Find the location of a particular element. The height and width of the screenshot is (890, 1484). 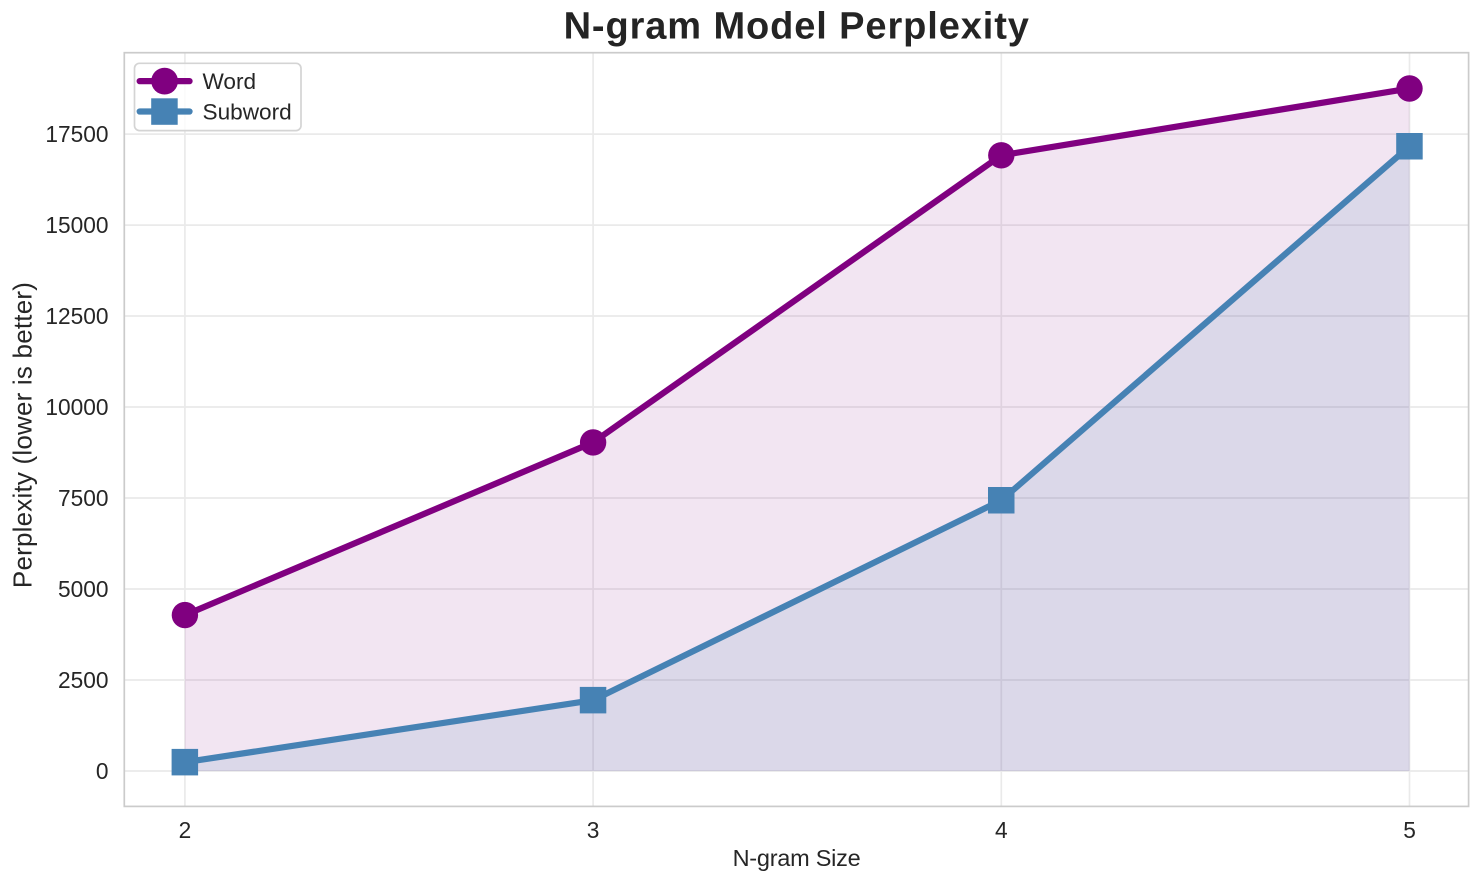

svg-text: Subword is located at coordinates (247, 111).